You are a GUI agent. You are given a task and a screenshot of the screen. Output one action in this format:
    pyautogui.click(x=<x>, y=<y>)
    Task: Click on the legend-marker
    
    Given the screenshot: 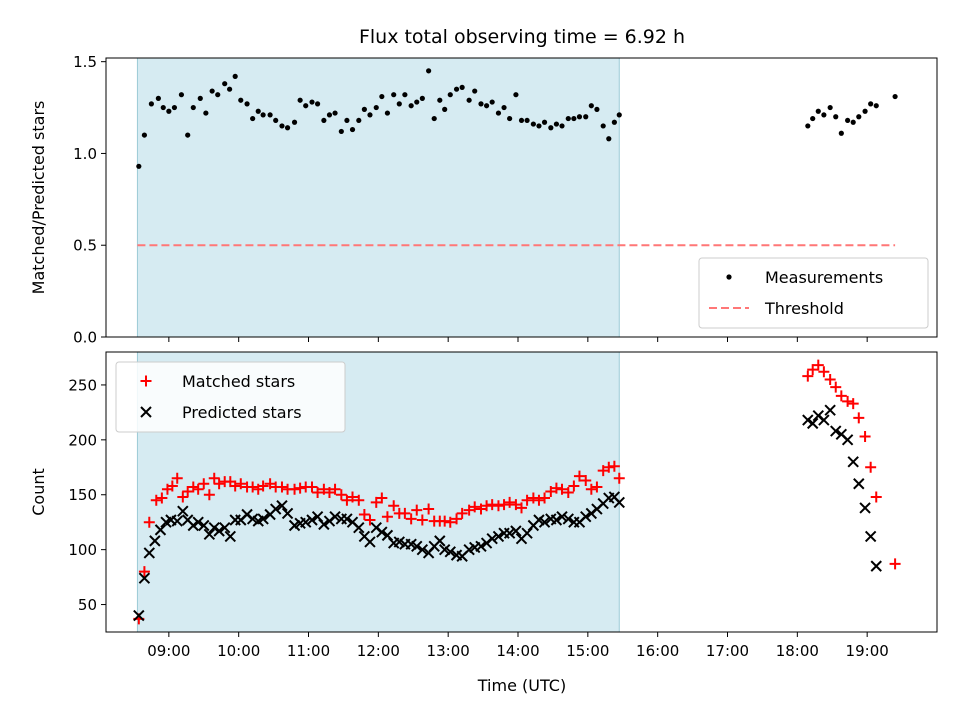 What is the action you would take?
    pyautogui.click(x=146, y=412)
    